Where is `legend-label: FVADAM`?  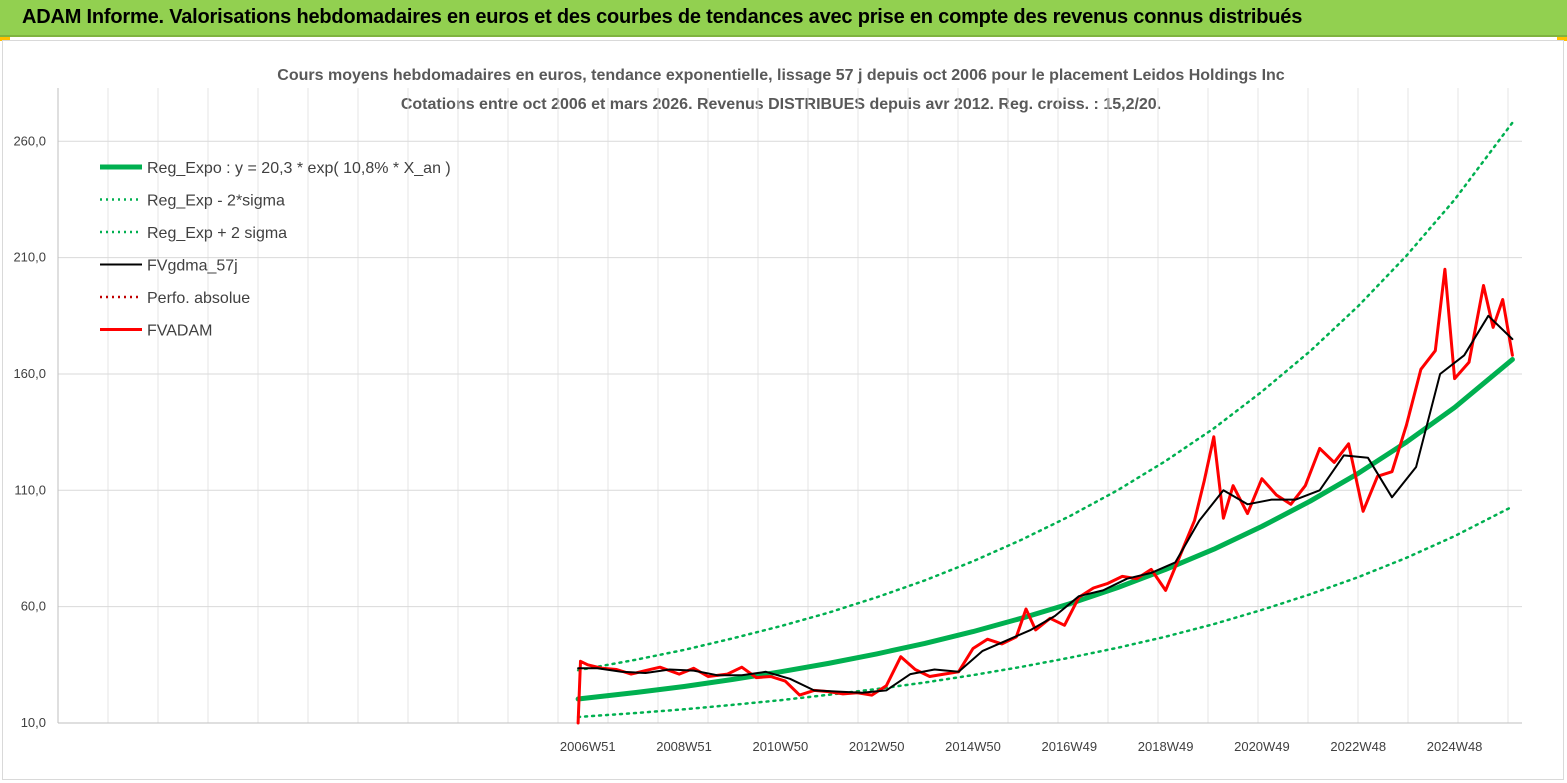
legend-label: FVADAM is located at coordinates (179, 331).